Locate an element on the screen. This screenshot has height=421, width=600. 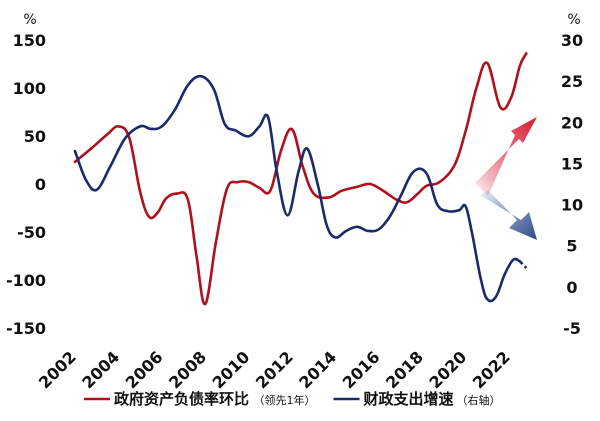
left-tick-label: -50 is located at coordinates (31, 232).